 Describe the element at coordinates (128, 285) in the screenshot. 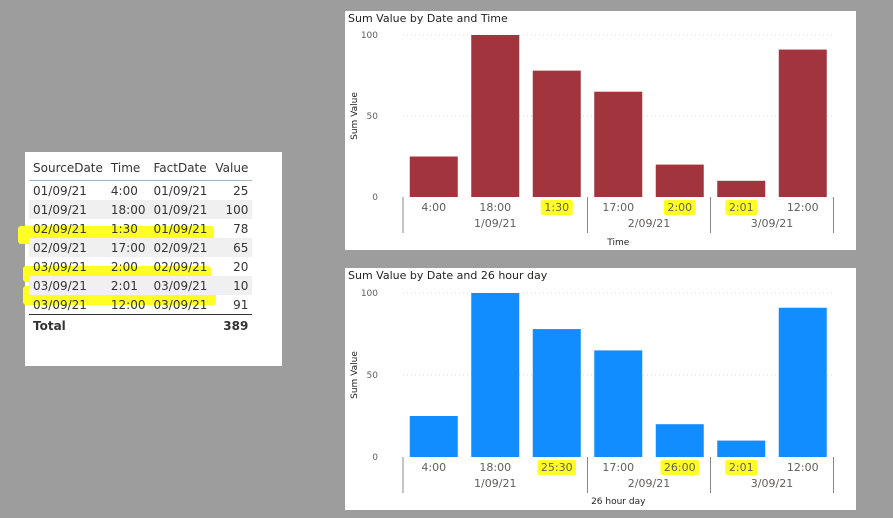

I see `cell-time: 2:01` at that location.